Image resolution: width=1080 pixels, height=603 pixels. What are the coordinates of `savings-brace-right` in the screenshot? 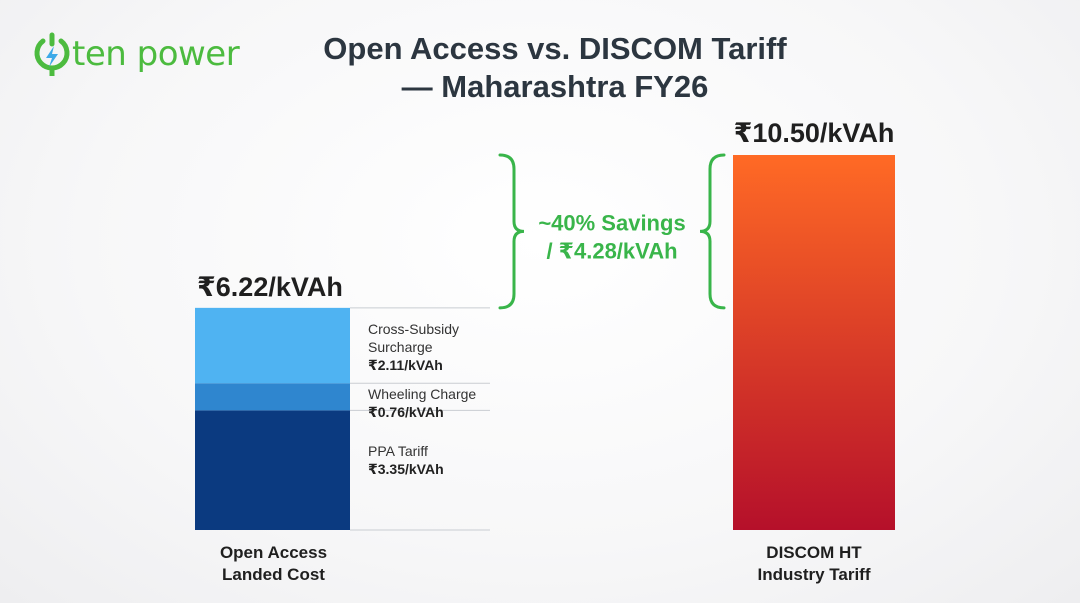 It's located at (712, 231).